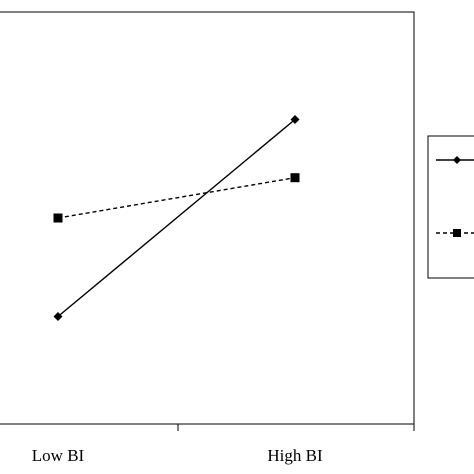 This screenshot has height=474, width=474. What do you see at coordinates (295, 455) in the screenshot?
I see `x-tick-label-high: High BI` at bounding box center [295, 455].